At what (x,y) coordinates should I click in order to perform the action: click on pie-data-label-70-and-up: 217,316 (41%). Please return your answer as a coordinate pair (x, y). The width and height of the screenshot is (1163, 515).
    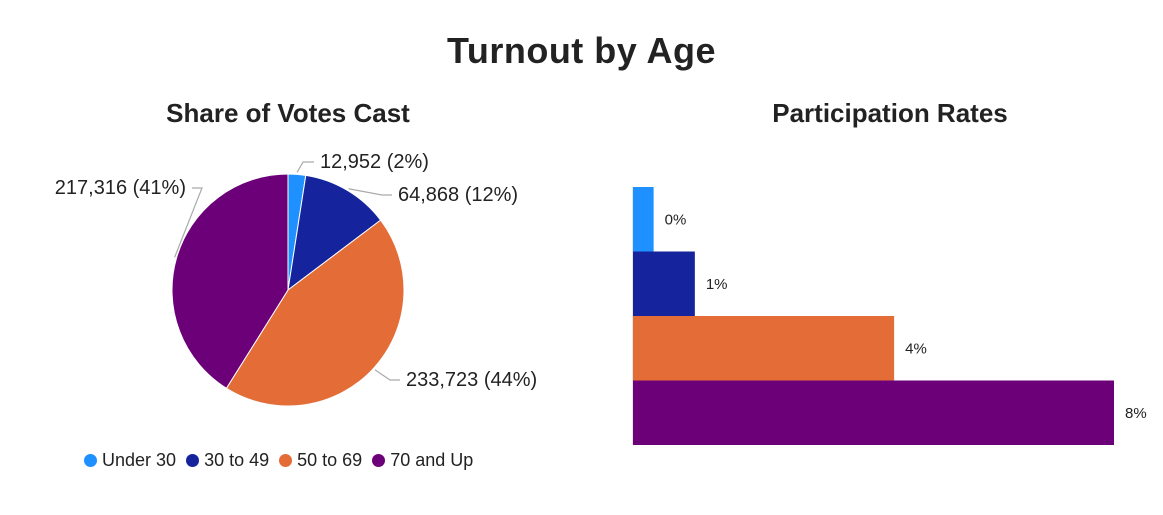
    Looking at the image, I should click on (120, 188).